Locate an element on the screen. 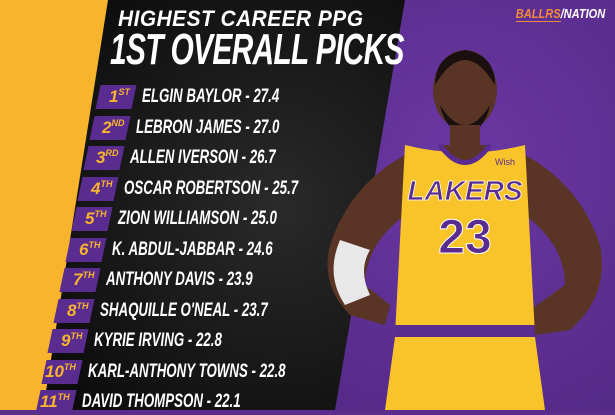 Image resolution: width=615 pixels, height=415 pixels. title-line-1: HIGHEST CAREER PPG is located at coordinates (241, 18).